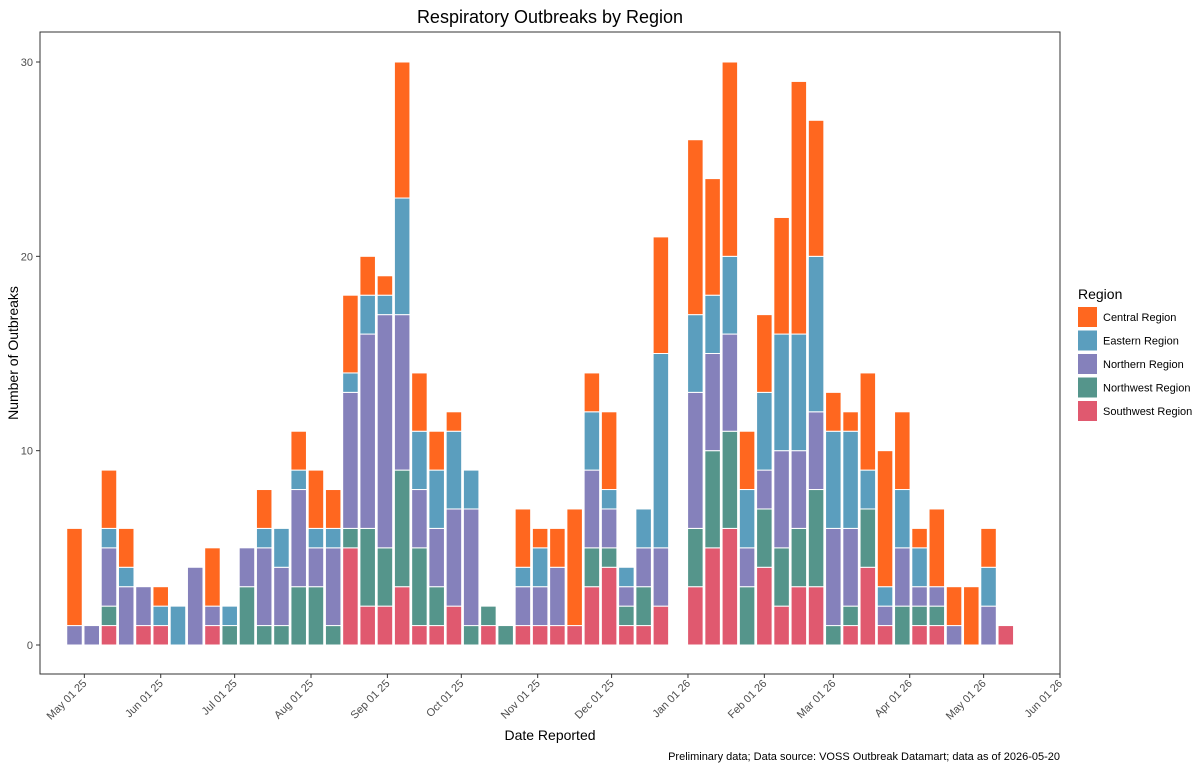 The height and width of the screenshot is (765, 1193). Describe the element at coordinates (13, 353) in the screenshot. I see `y-axis-title: Number of Outbreaks` at that location.